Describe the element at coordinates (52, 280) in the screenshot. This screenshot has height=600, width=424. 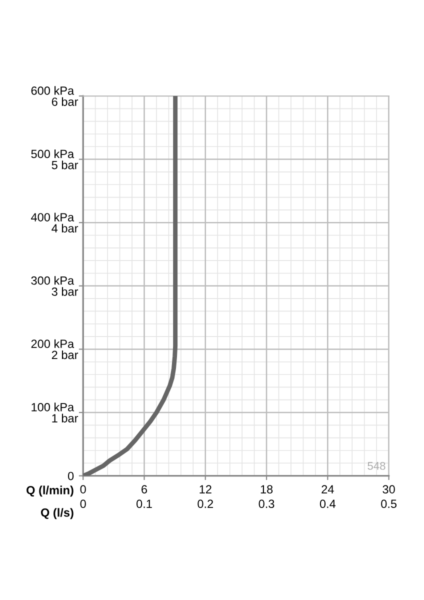
I see `y-tick-label: 300 kPa` at that location.